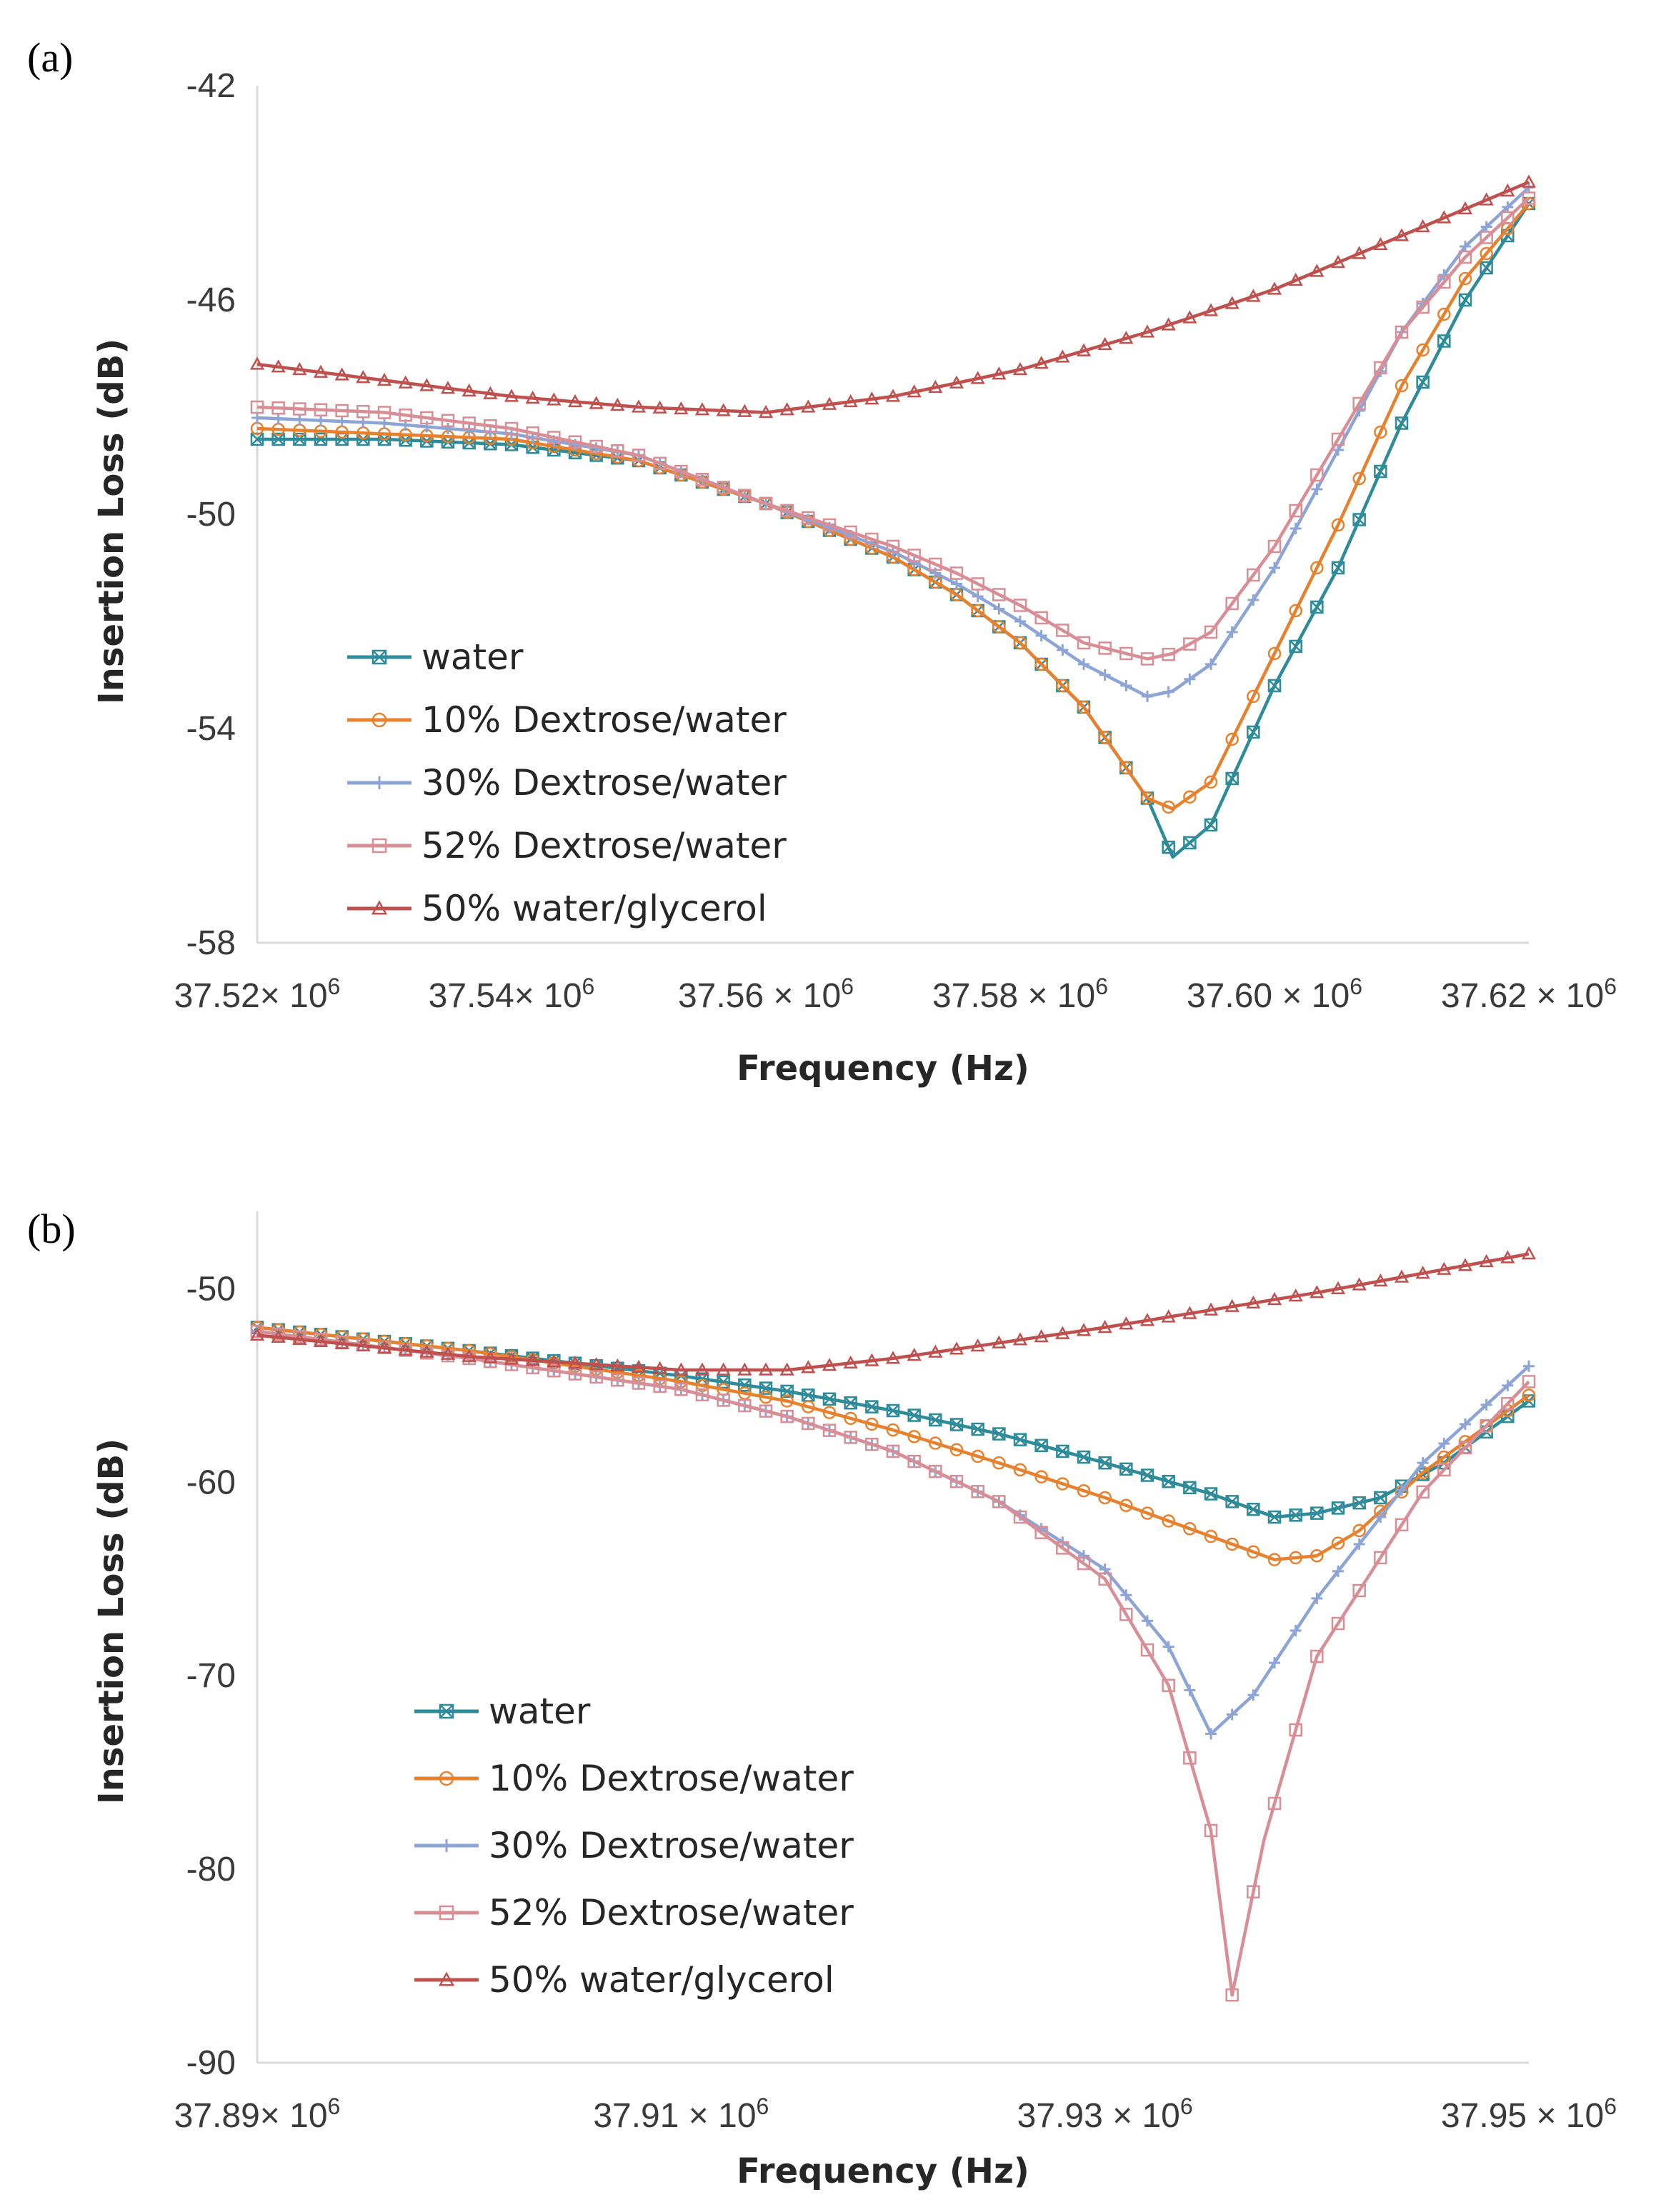 The image size is (1671, 2212). What do you see at coordinates (52, 1229) in the screenshot?
I see `panel-label-b: (b)` at bounding box center [52, 1229].